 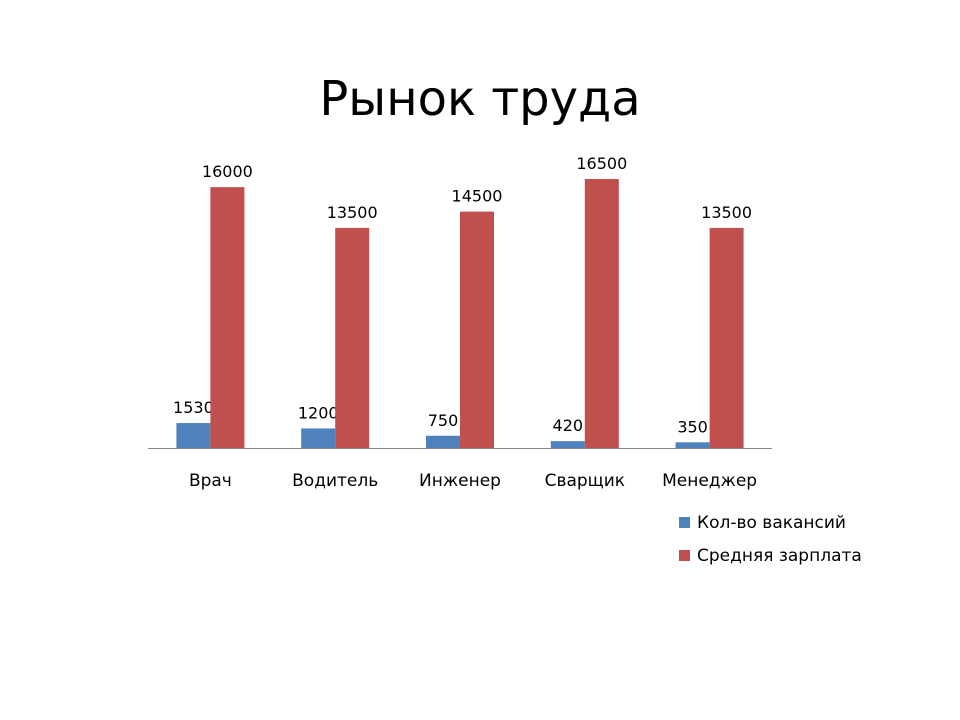 I want to click on x-tick-label-4: Менеджер, so click(x=709, y=481).